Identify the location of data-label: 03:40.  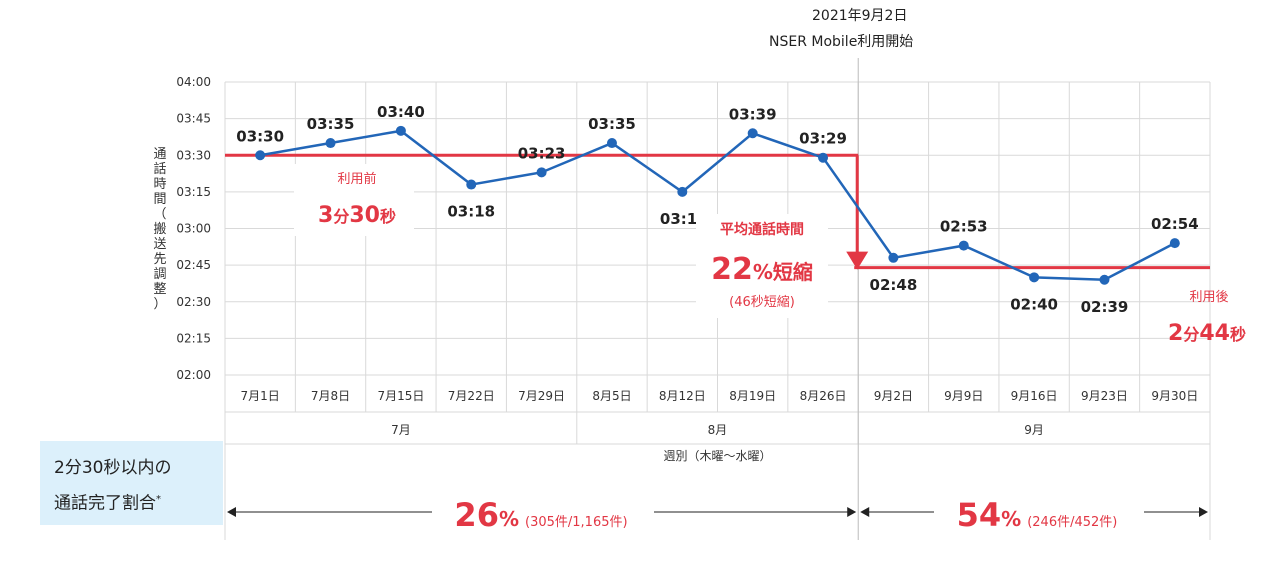
(401, 112).